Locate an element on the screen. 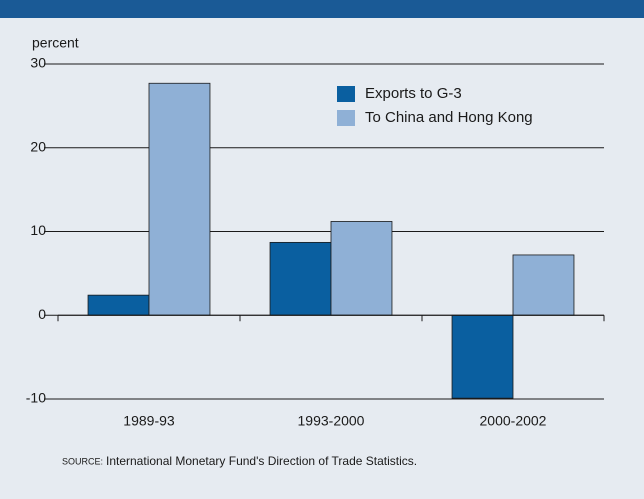 The image size is (644, 499). x-tick-label: 2000-2002 is located at coordinates (513, 421).